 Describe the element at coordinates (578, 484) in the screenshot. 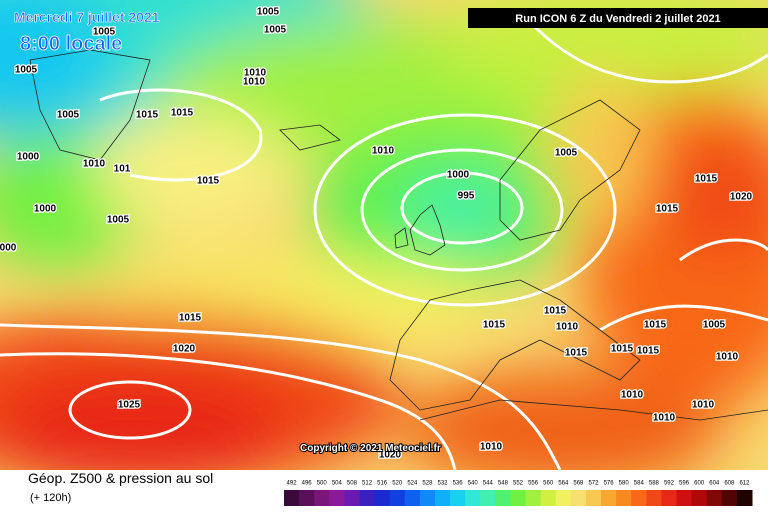

I see `colorbar-label: 568` at that location.